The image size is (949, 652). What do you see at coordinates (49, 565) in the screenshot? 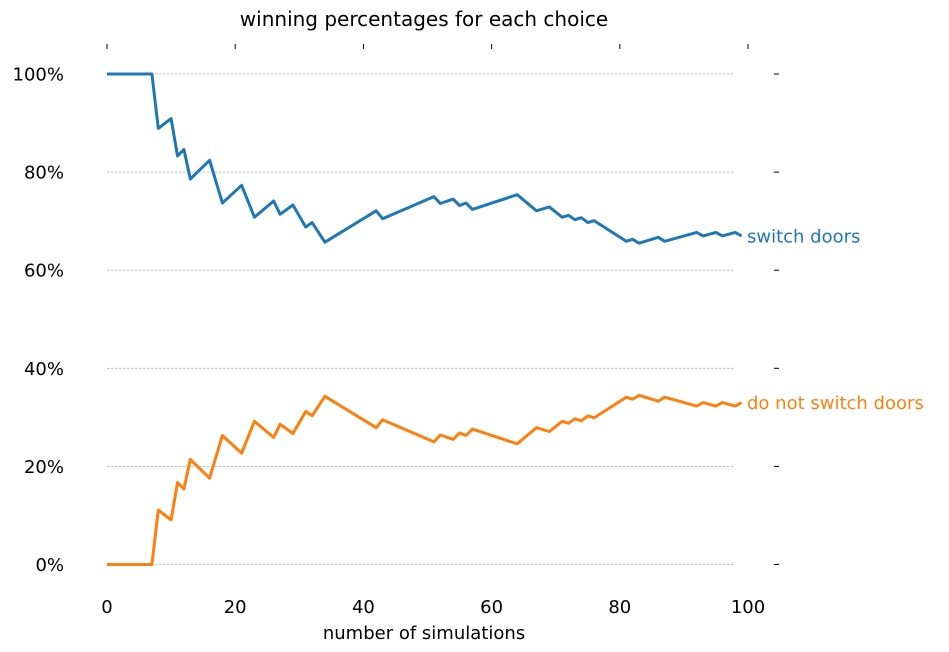
I see `y-tick-label: 0%` at bounding box center [49, 565].